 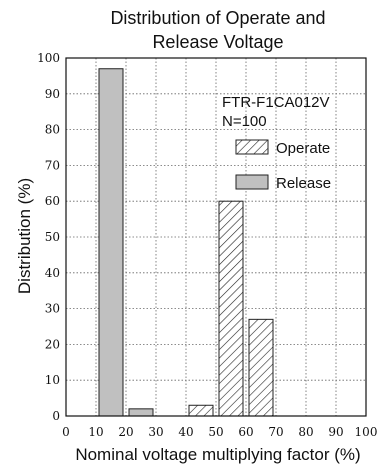 I want to click on x-tick-label: 30, so click(x=155, y=432).